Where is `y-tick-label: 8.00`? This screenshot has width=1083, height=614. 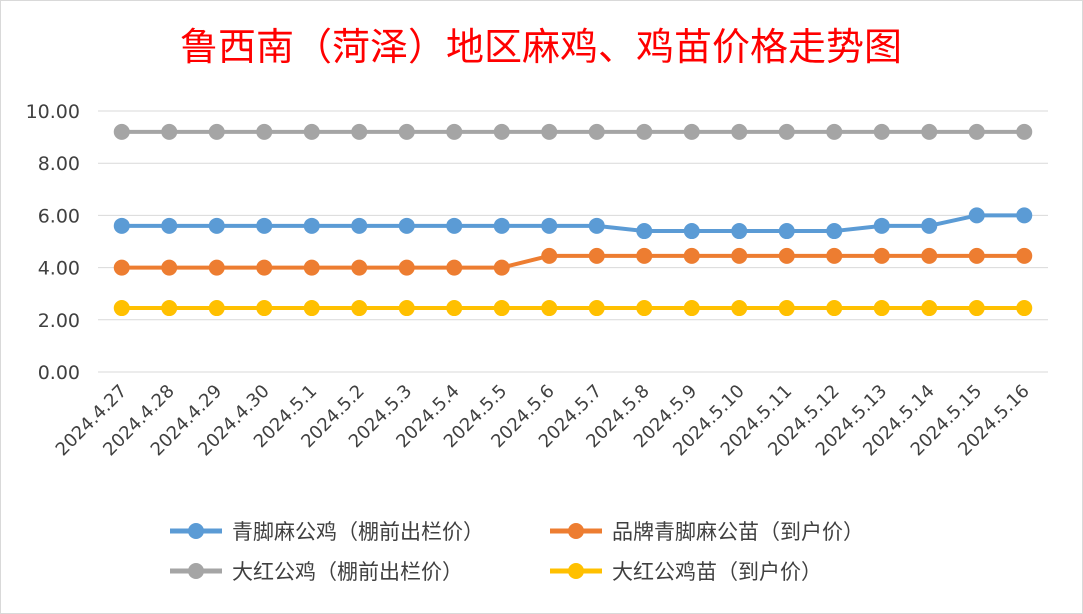
y-tick-label: 8.00 is located at coordinates (59, 164).